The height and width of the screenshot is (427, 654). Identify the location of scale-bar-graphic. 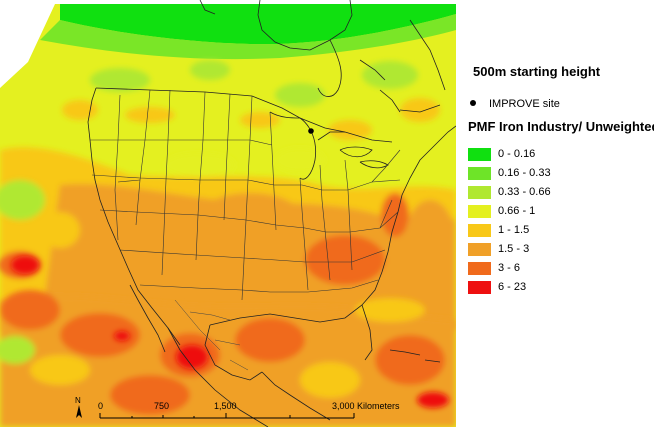
(227, 416).